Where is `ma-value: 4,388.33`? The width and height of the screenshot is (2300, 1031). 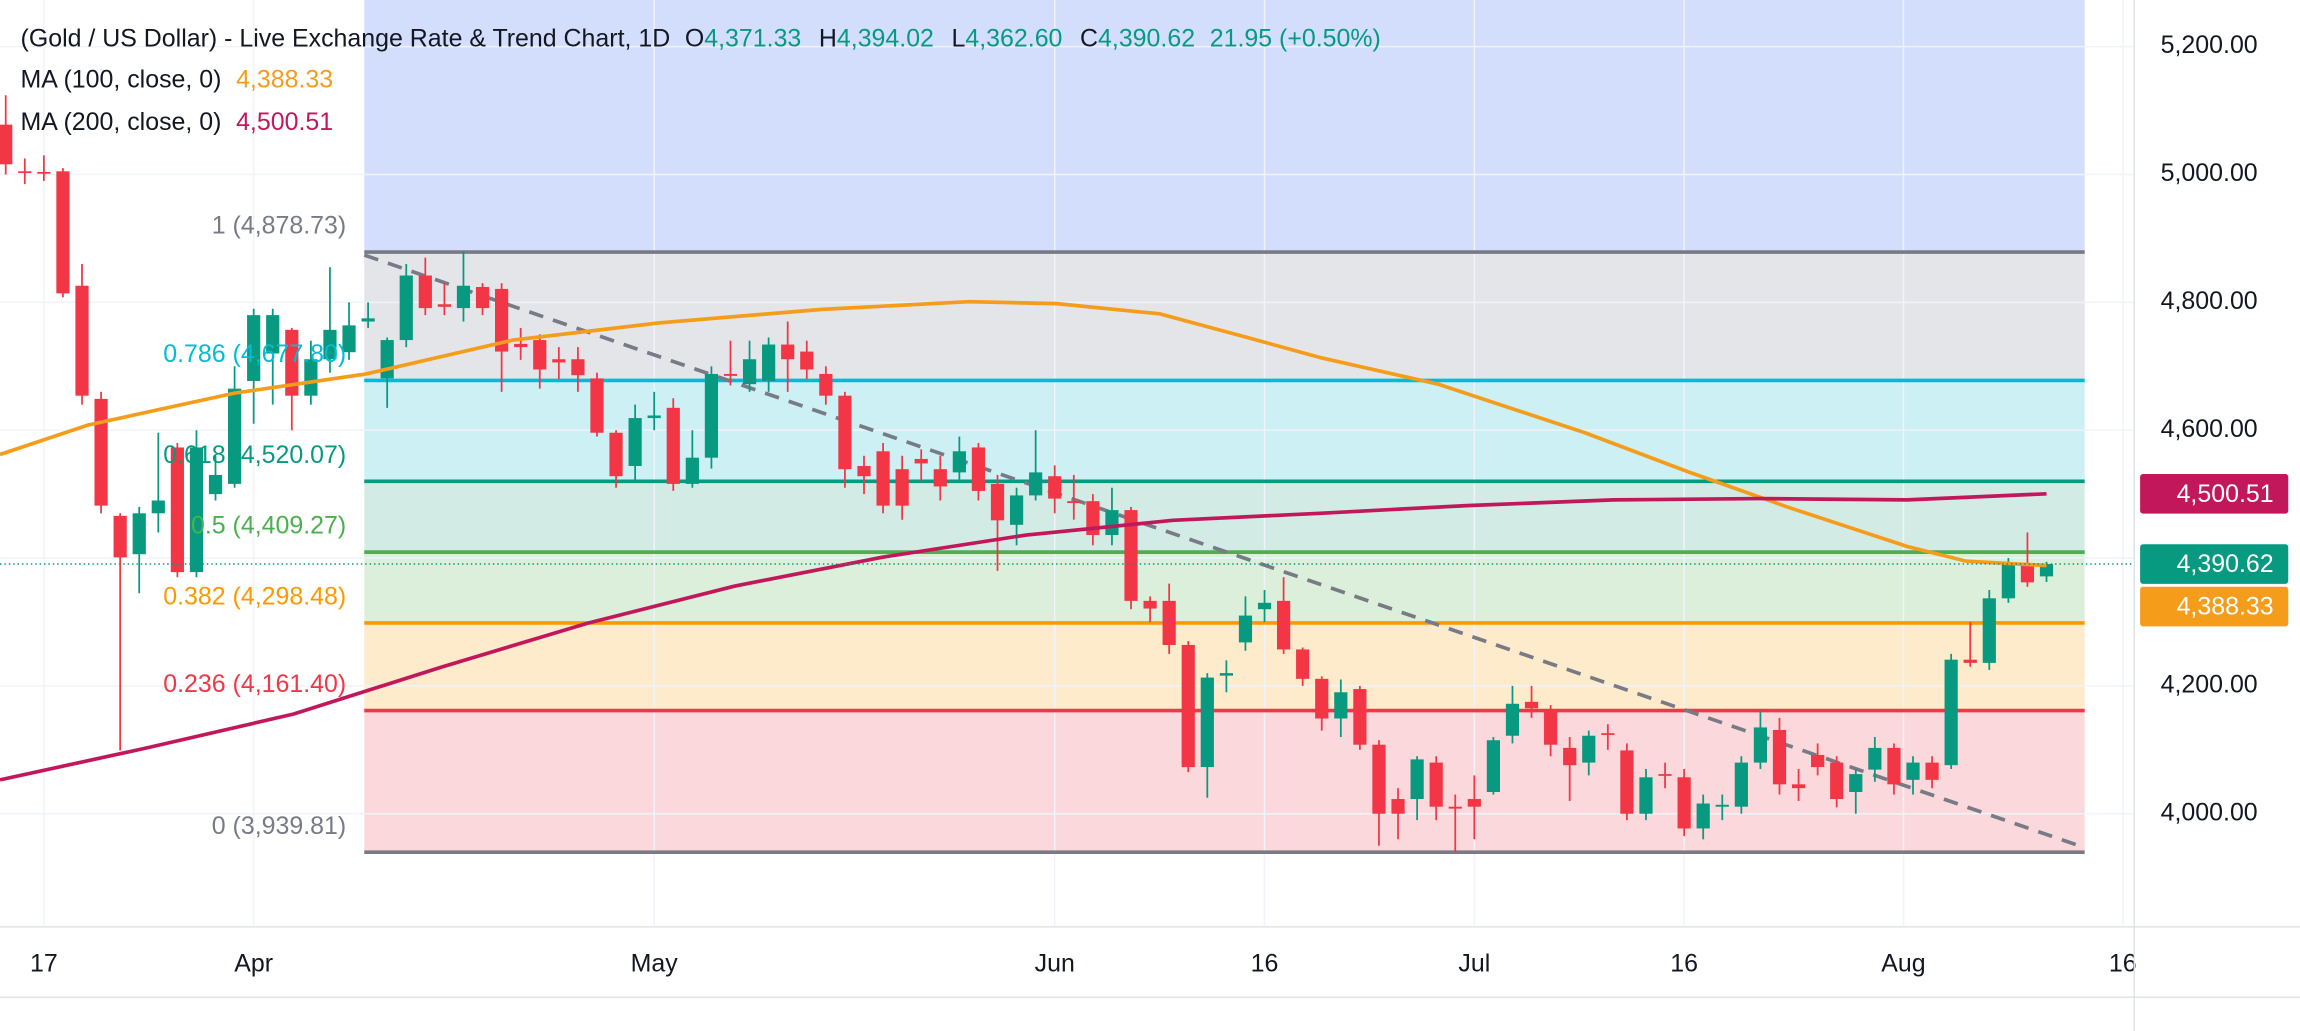
ma-value: 4,388.33 is located at coordinates (284, 79).